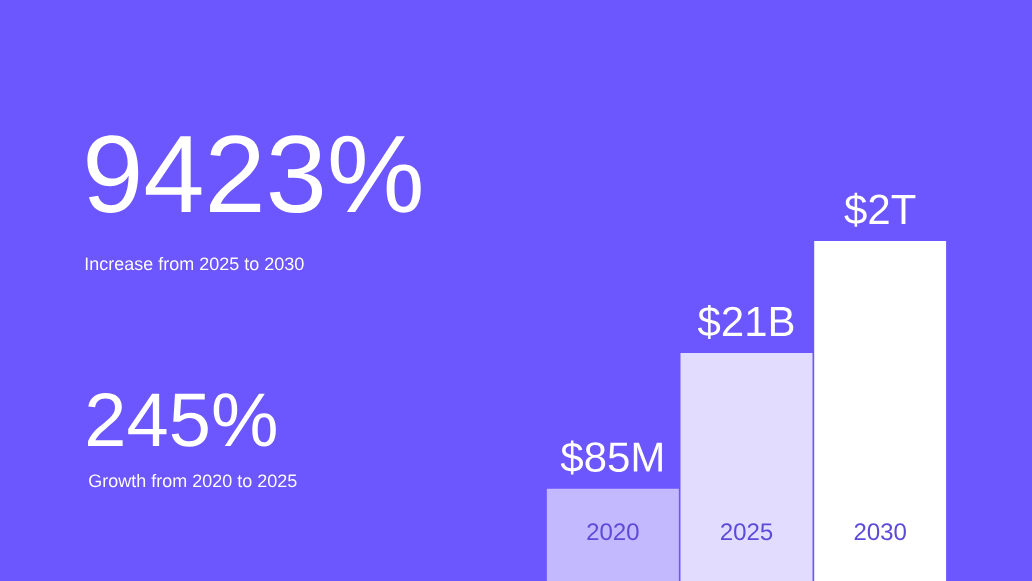 The image size is (1032, 581). What do you see at coordinates (880, 532) in the screenshot?
I see `x-tick-label: 2030` at bounding box center [880, 532].